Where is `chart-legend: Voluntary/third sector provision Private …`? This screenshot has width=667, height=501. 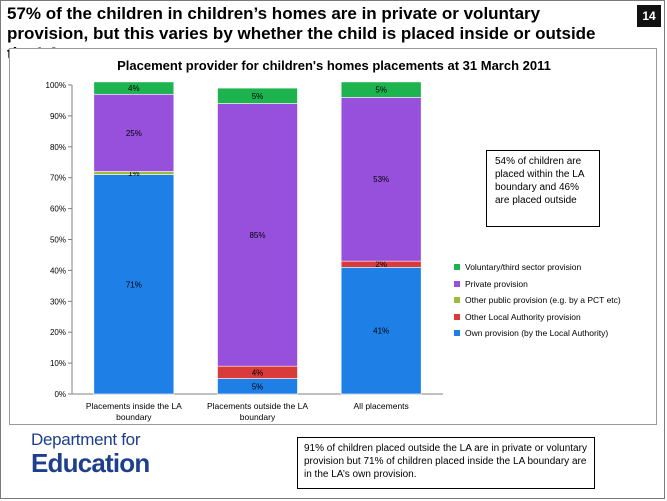
chart-legend: Voluntary/third sector provision Private … is located at coordinates (554, 300).